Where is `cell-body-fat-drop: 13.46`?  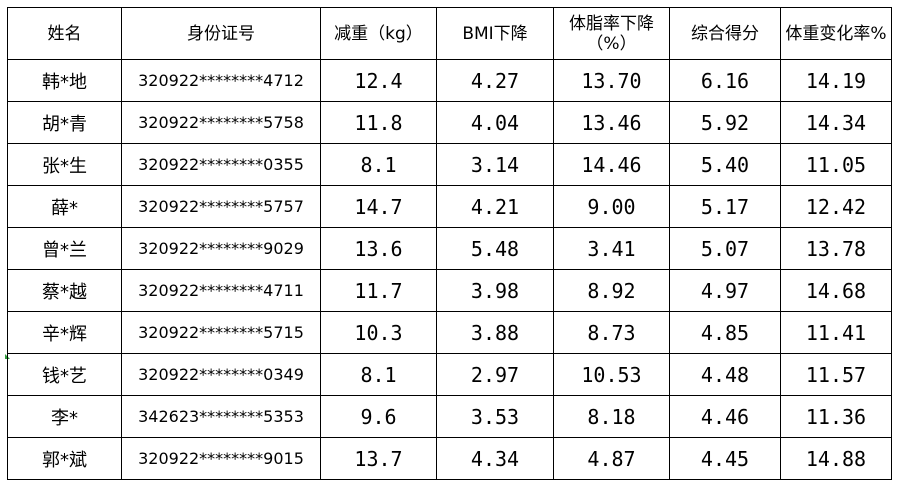 cell-body-fat-drop: 13.46 is located at coordinates (611, 122).